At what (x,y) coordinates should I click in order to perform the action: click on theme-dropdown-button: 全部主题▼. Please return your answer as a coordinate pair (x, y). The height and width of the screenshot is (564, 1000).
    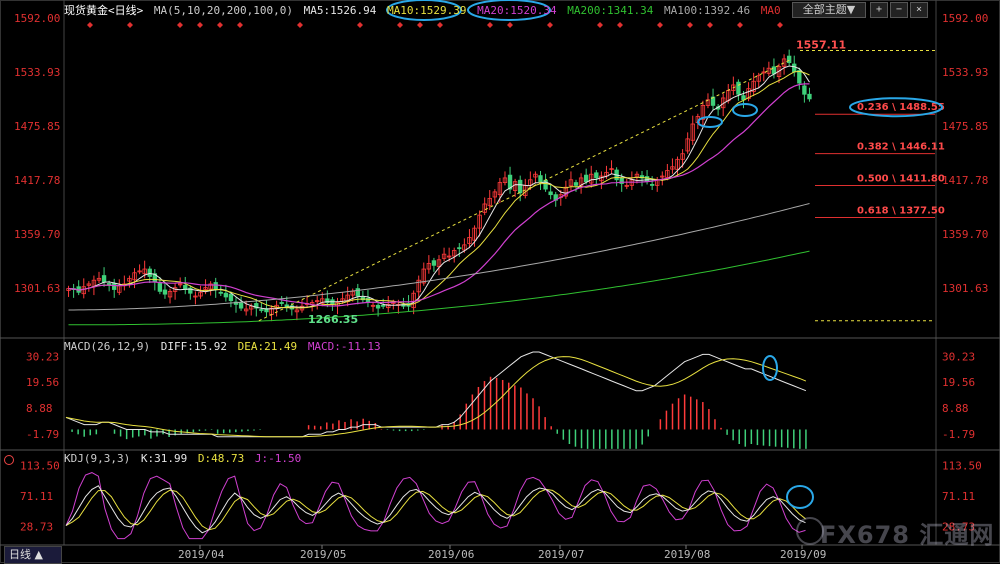
    Looking at the image, I should click on (829, 10).